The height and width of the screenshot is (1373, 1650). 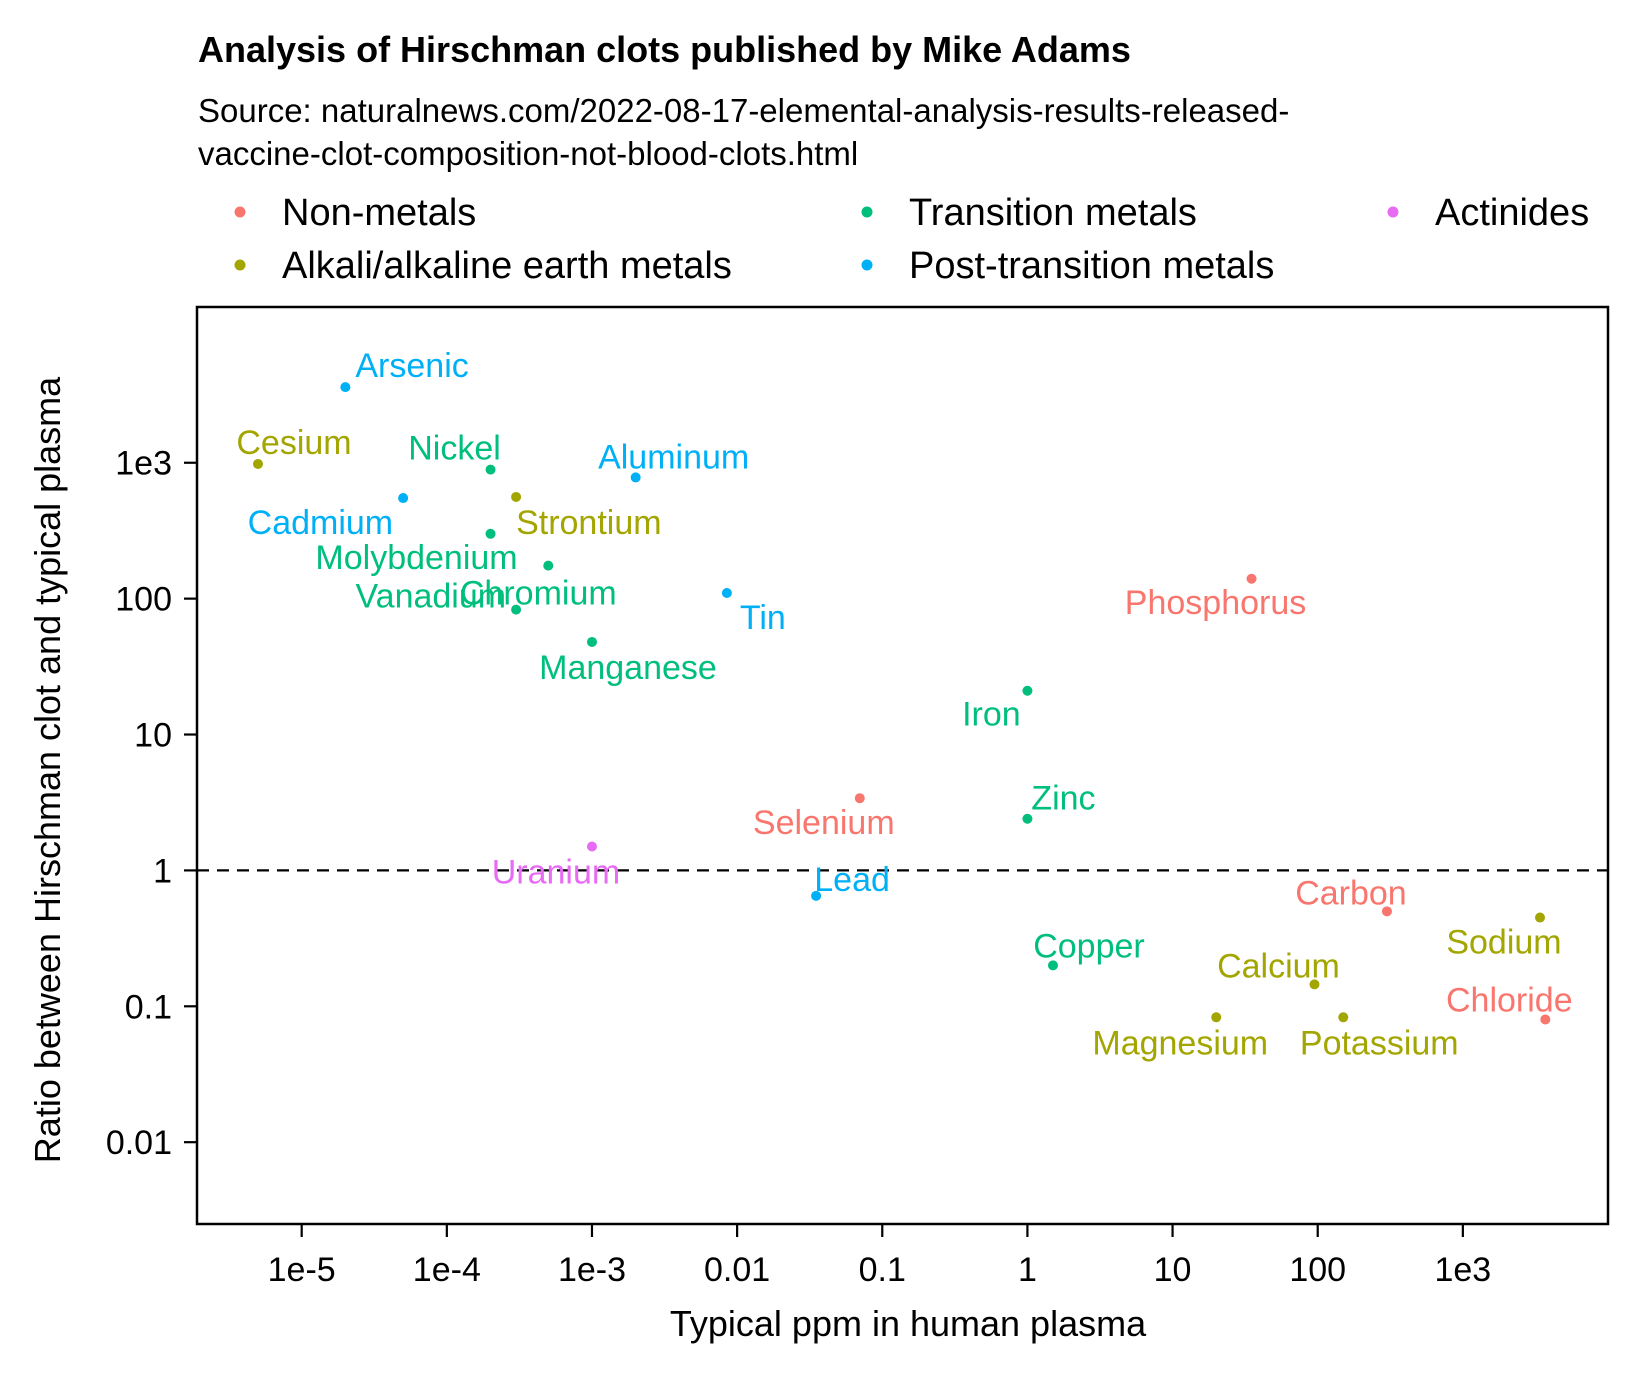 What do you see at coordinates (1317, 1270) in the screenshot?
I see `x-tick-label-8: 100` at bounding box center [1317, 1270].